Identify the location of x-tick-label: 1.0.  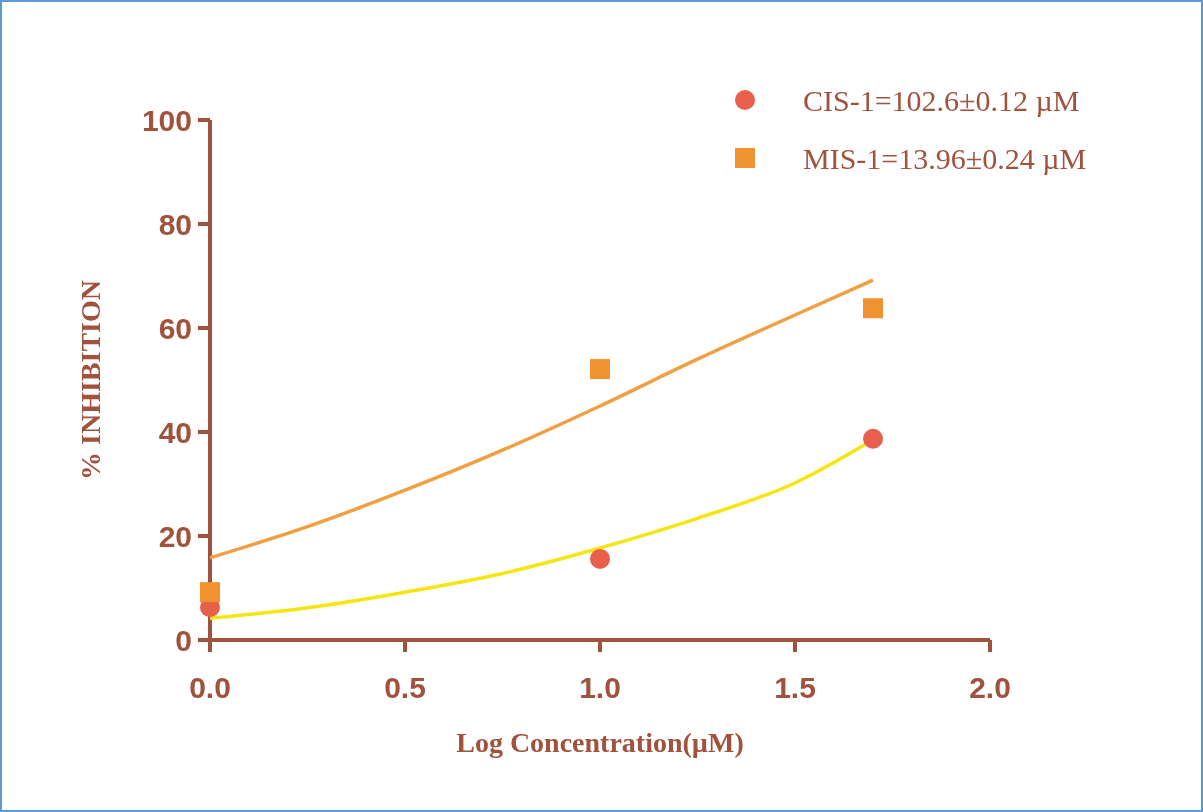
(600, 687).